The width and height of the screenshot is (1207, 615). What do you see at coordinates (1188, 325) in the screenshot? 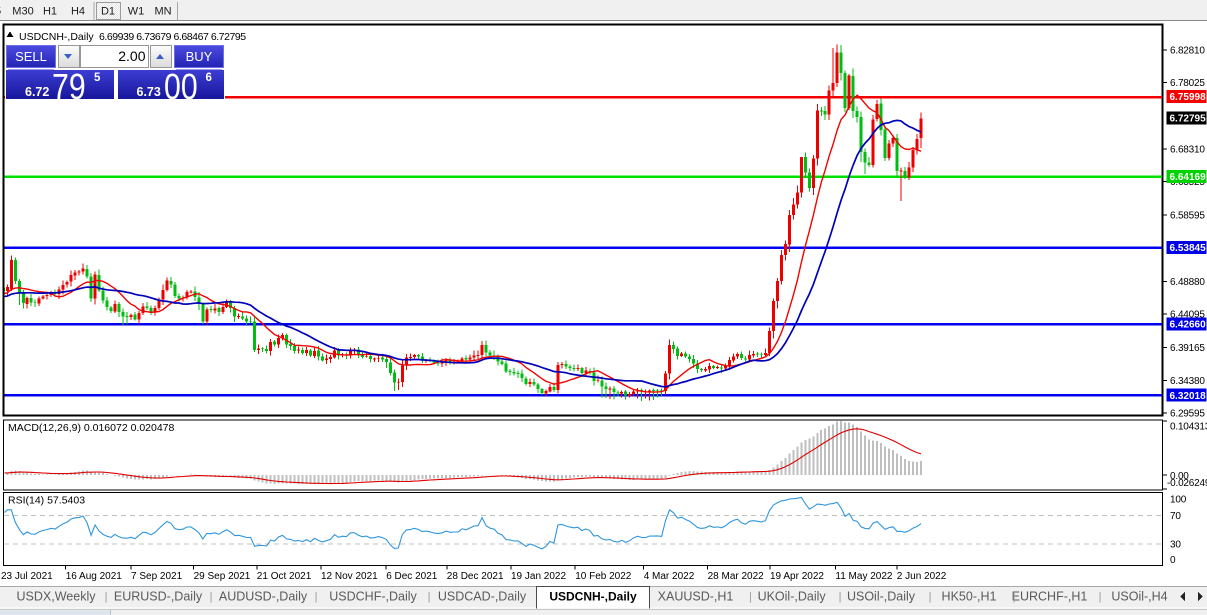
I see `svg-text: 6.42660` at bounding box center [1188, 325].